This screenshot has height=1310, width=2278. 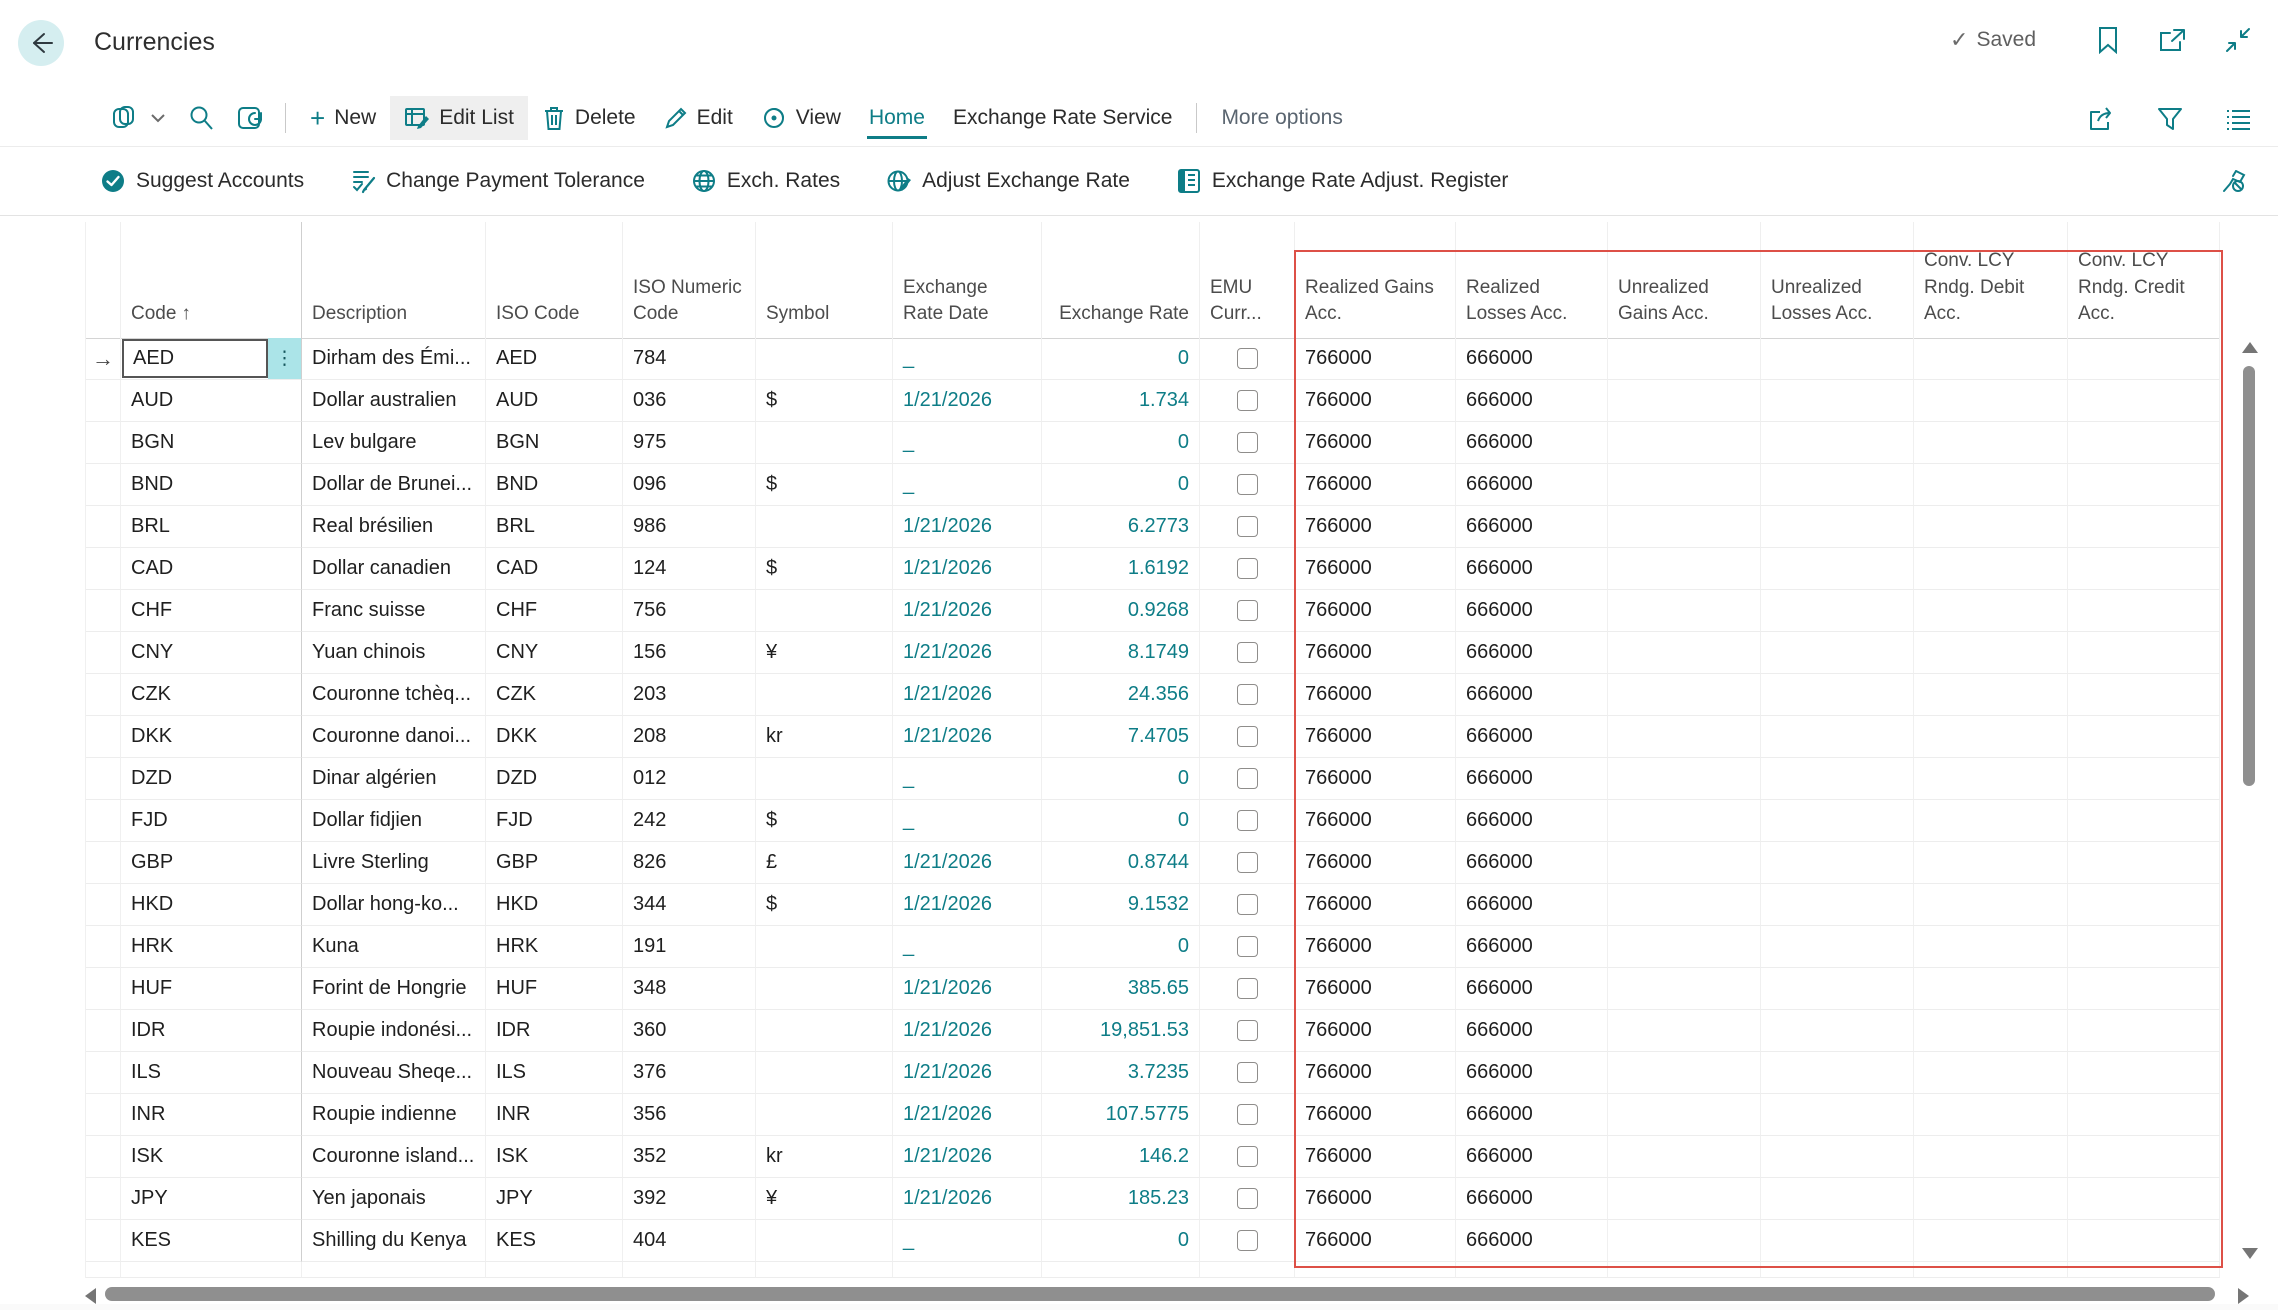 I want to click on iso-code-cell: AUD, so click(x=554, y=401).